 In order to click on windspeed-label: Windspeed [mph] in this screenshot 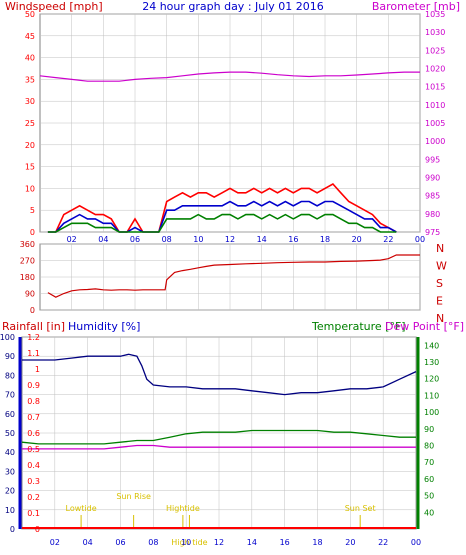, I will do `click(54, 6)`.